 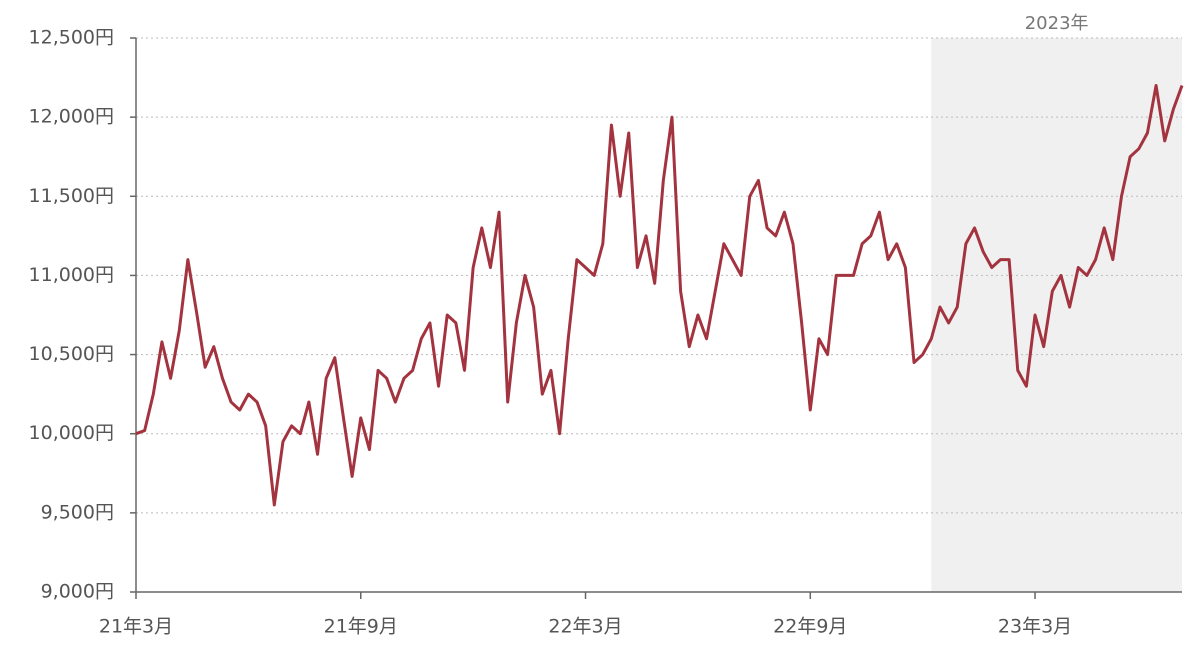 I want to click on y-tick-label: 10,000円, so click(x=71, y=433).